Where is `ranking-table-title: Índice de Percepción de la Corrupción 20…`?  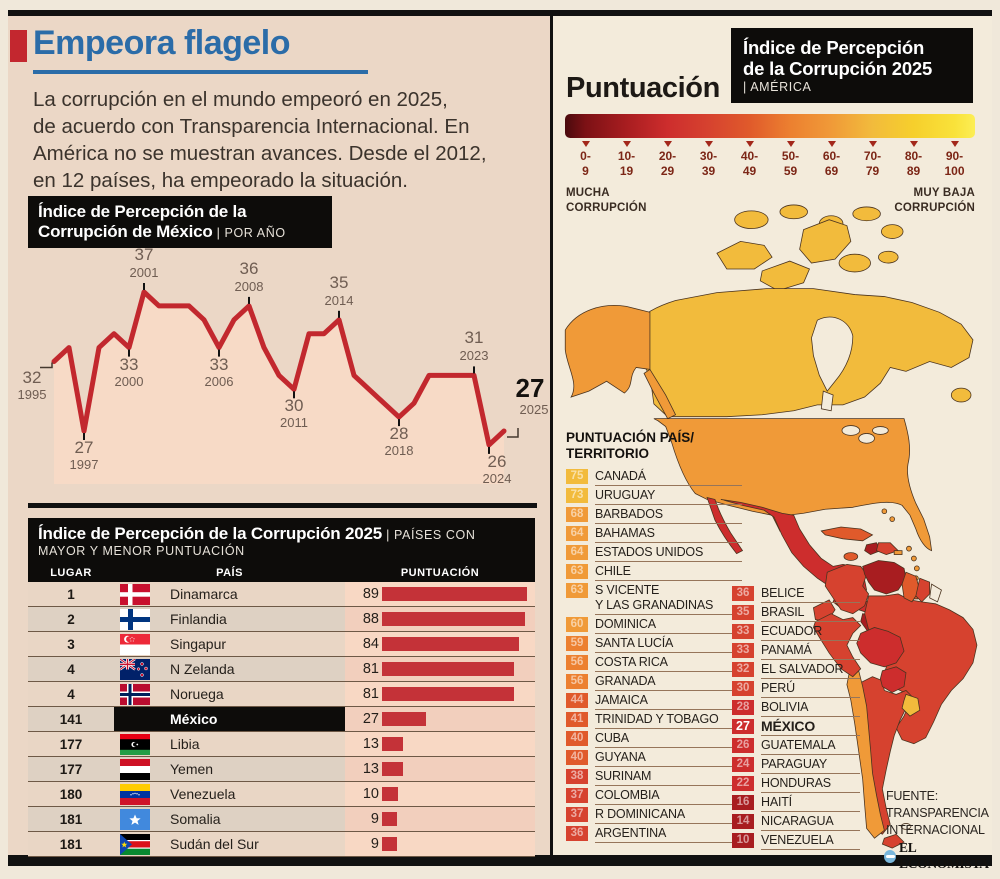 ranking-table-title: Índice de Percepción de la Corrupción 20… is located at coordinates (210, 533).